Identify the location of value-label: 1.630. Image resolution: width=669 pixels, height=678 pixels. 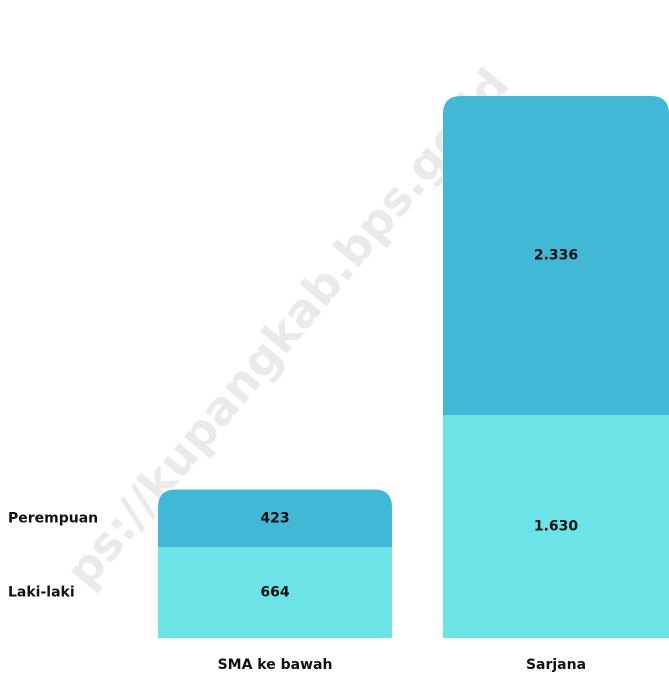
(556, 527).